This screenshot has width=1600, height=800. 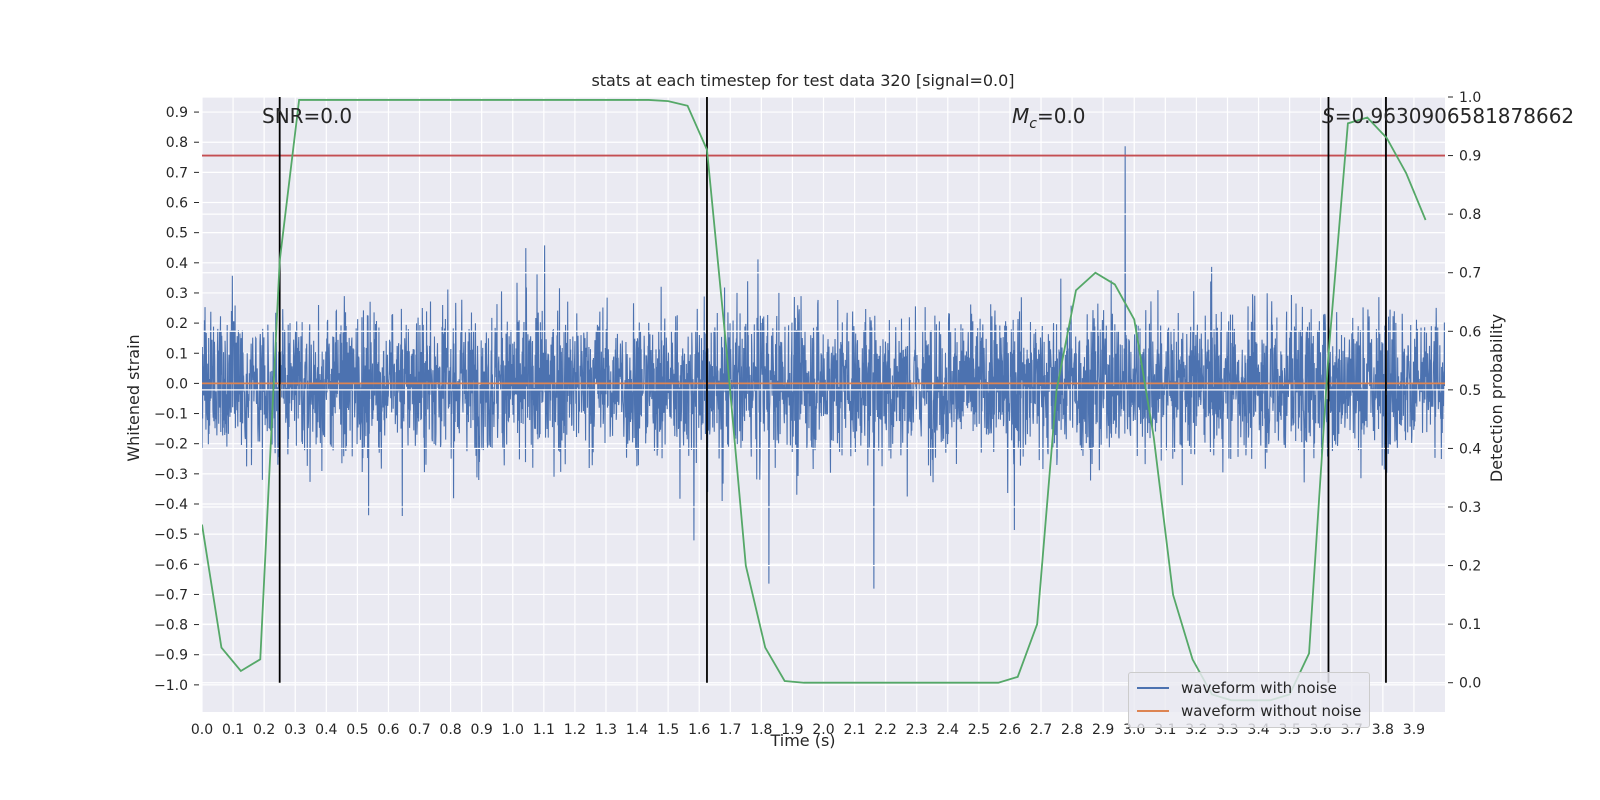 What do you see at coordinates (886, 730) in the screenshot?
I see `x-tick-label: 2.2` at bounding box center [886, 730].